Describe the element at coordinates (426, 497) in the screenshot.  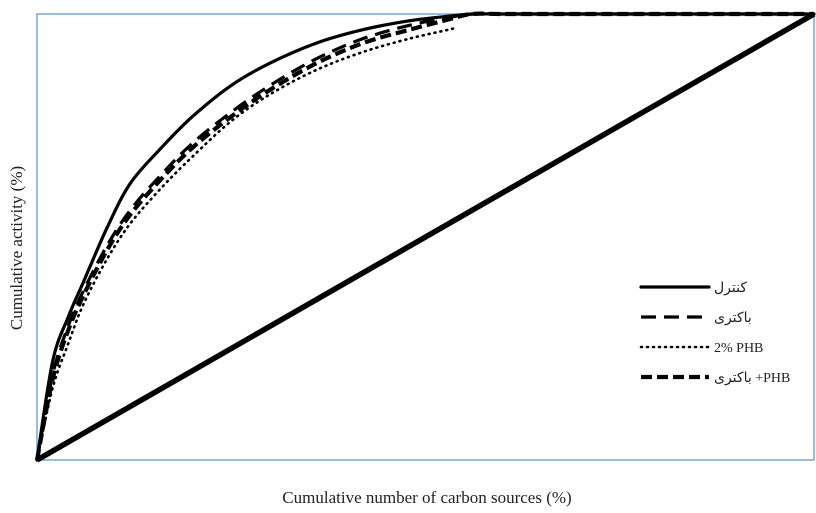
I see `x-axis-title: Cumulative number of carbon sources (%)` at that location.